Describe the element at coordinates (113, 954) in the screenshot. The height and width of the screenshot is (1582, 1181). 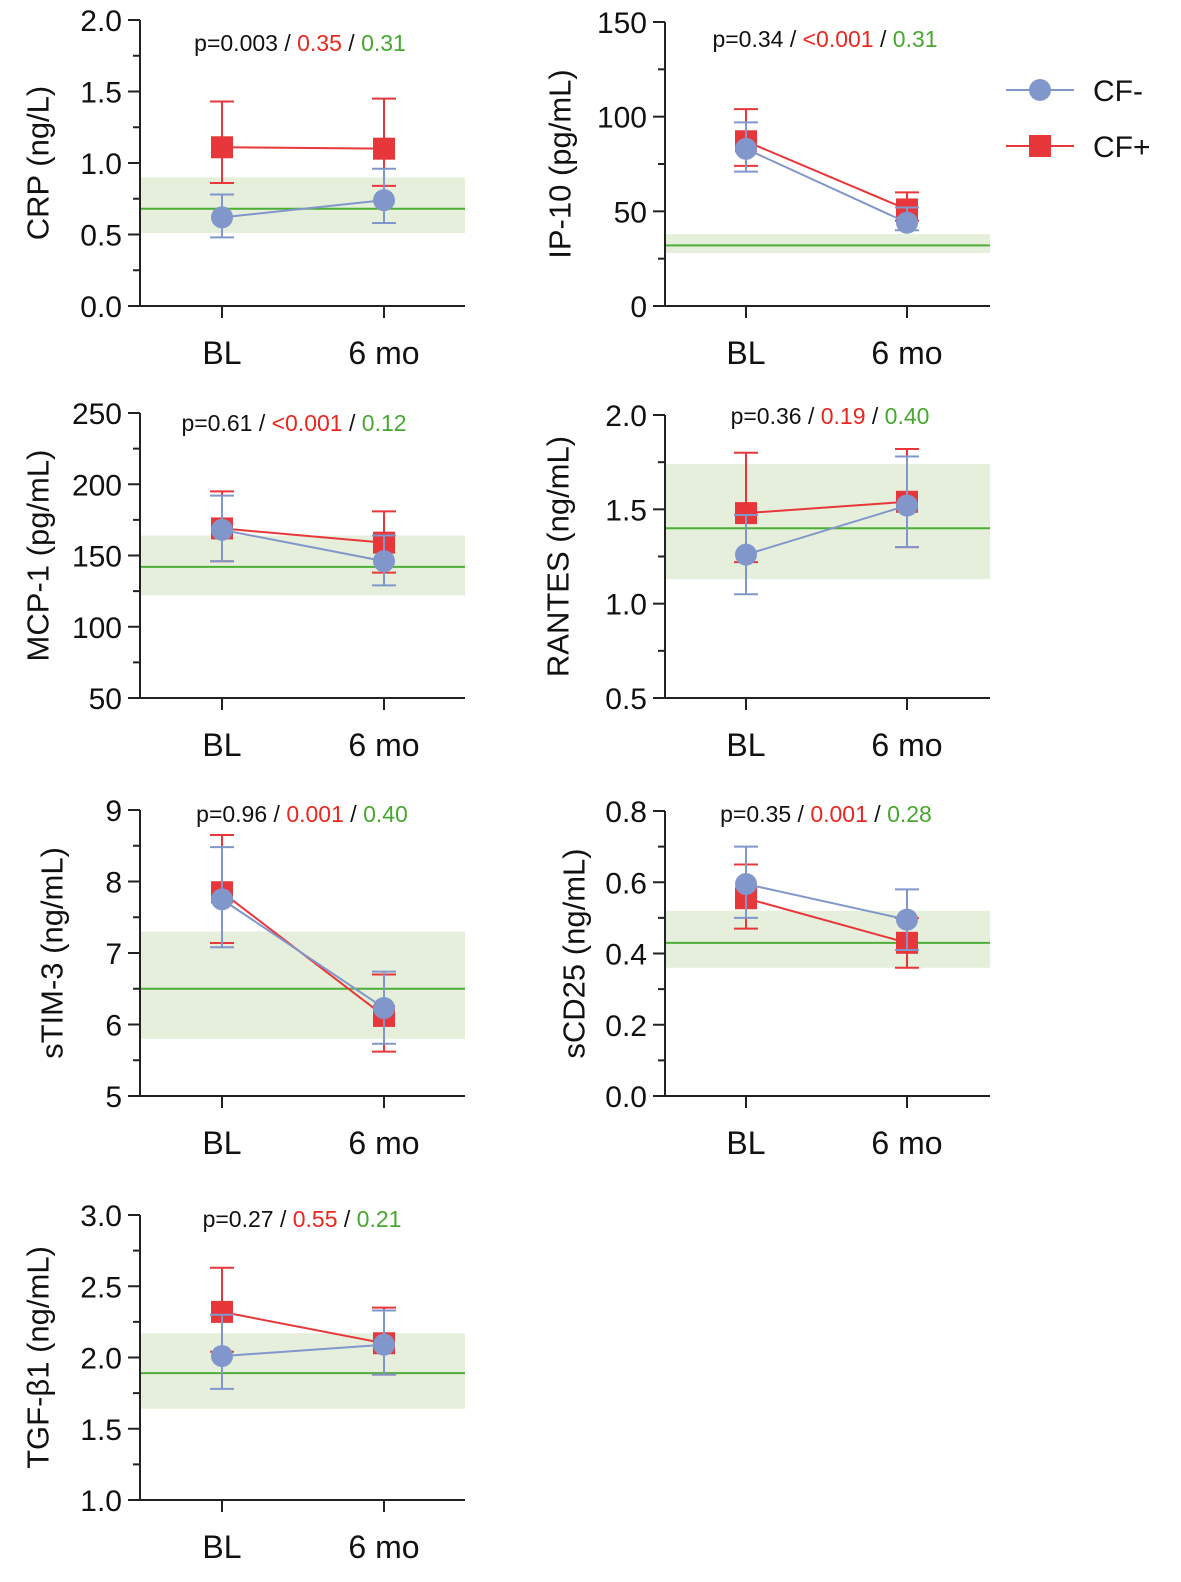
I see `y-tick-label: 7` at that location.